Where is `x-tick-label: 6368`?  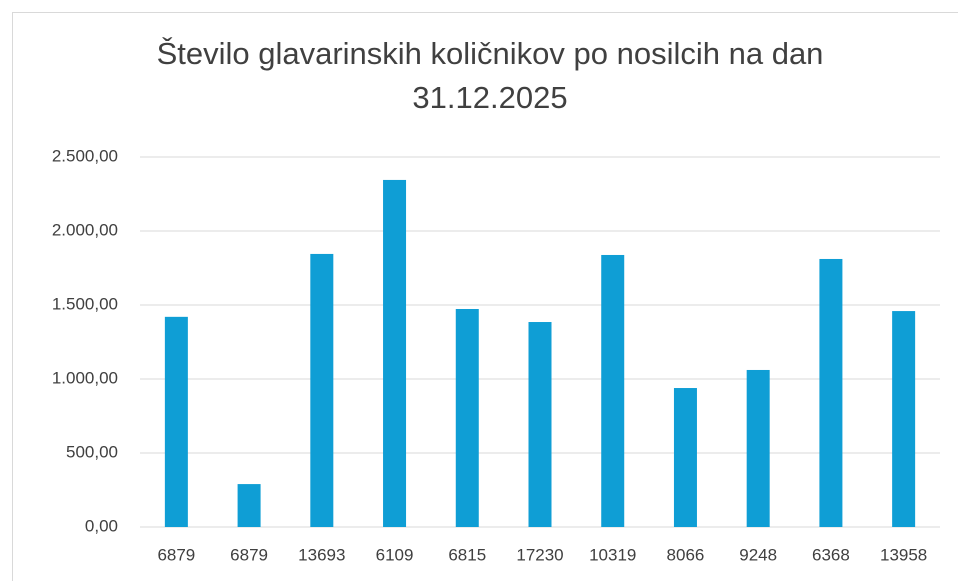 x-tick-label: 6368 is located at coordinates (831, 554).